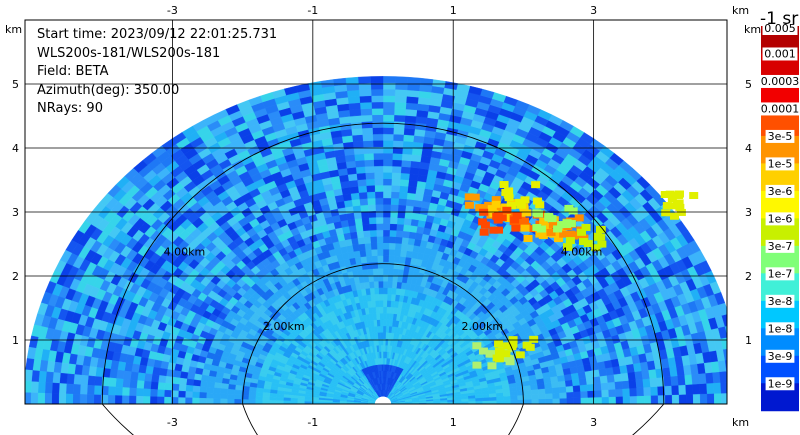 The height and width of the screenshot is (435, 800). Describe the element at coordinates (753, 29) in the screenshot. I see `y-axis-unit-right: km` at that location.